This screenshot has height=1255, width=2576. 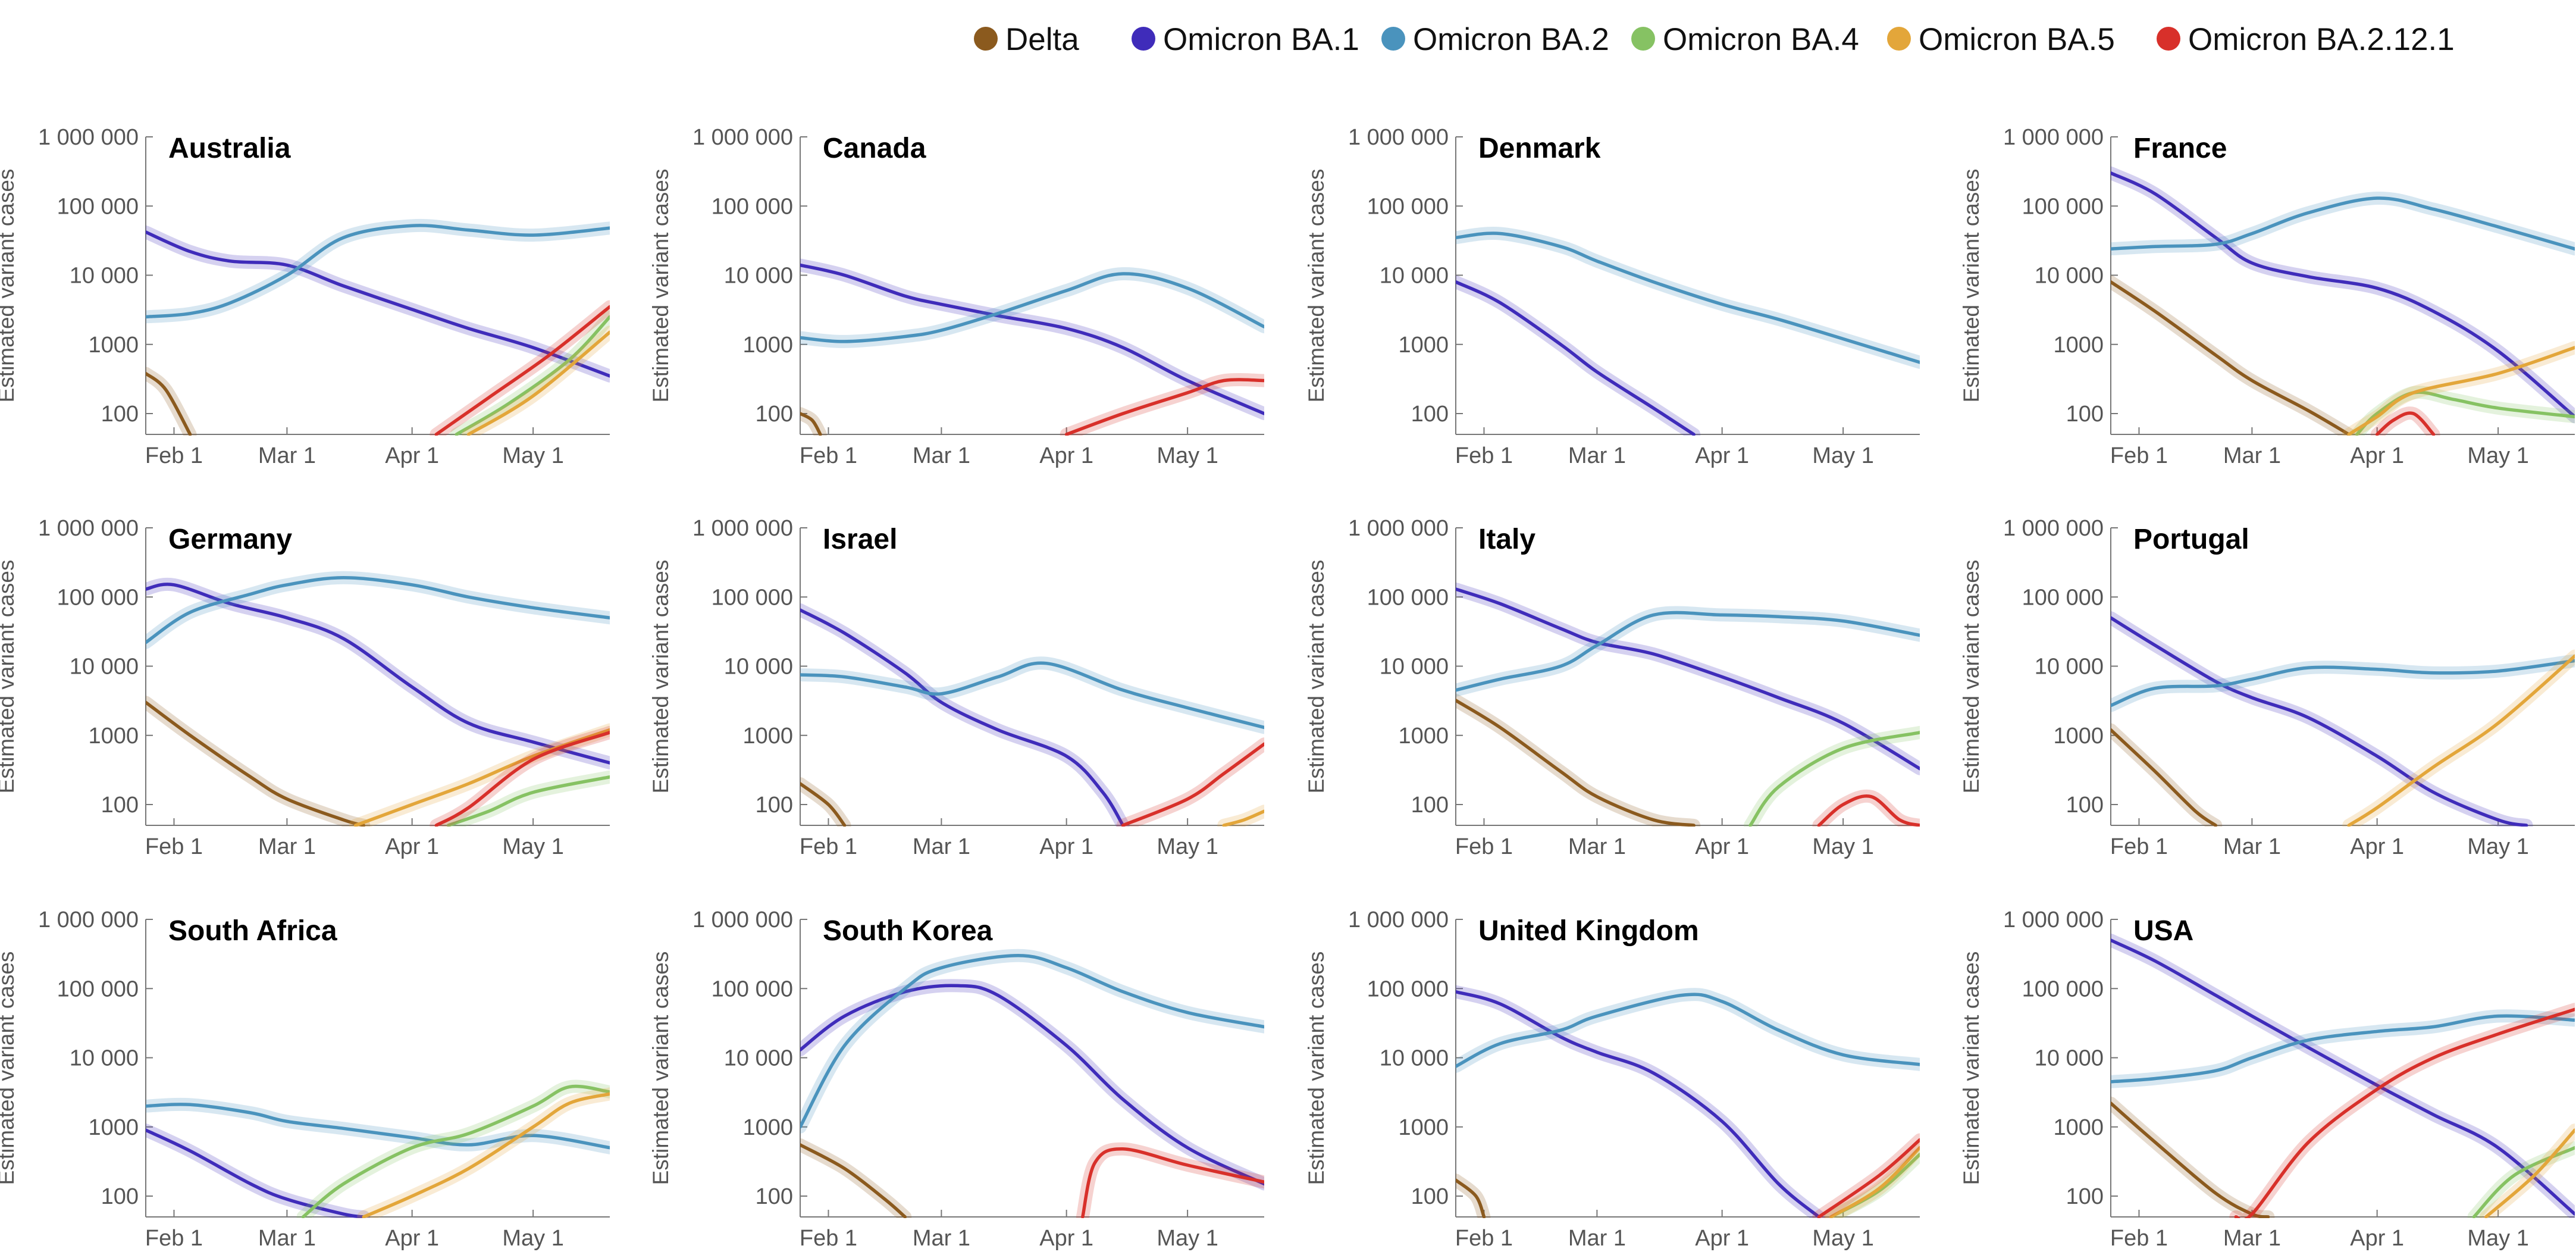 What do you see at coordinates (1511, 39) in the screenshot?
I see `legend-label: Omicron BA.2` at bounding box center [1511, 39].